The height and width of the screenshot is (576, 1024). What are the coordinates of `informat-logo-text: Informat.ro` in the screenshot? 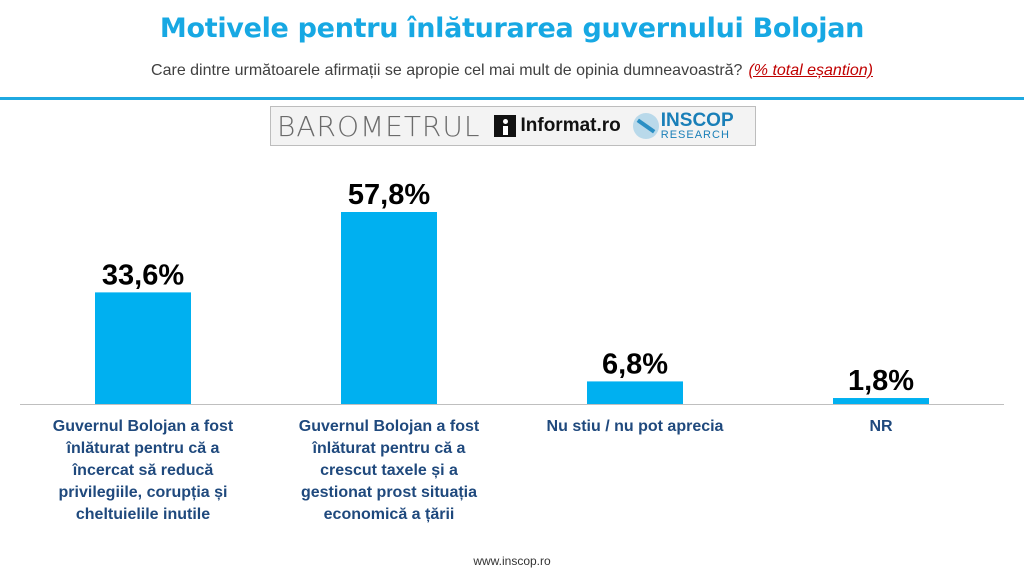 It's located at (570, 125).